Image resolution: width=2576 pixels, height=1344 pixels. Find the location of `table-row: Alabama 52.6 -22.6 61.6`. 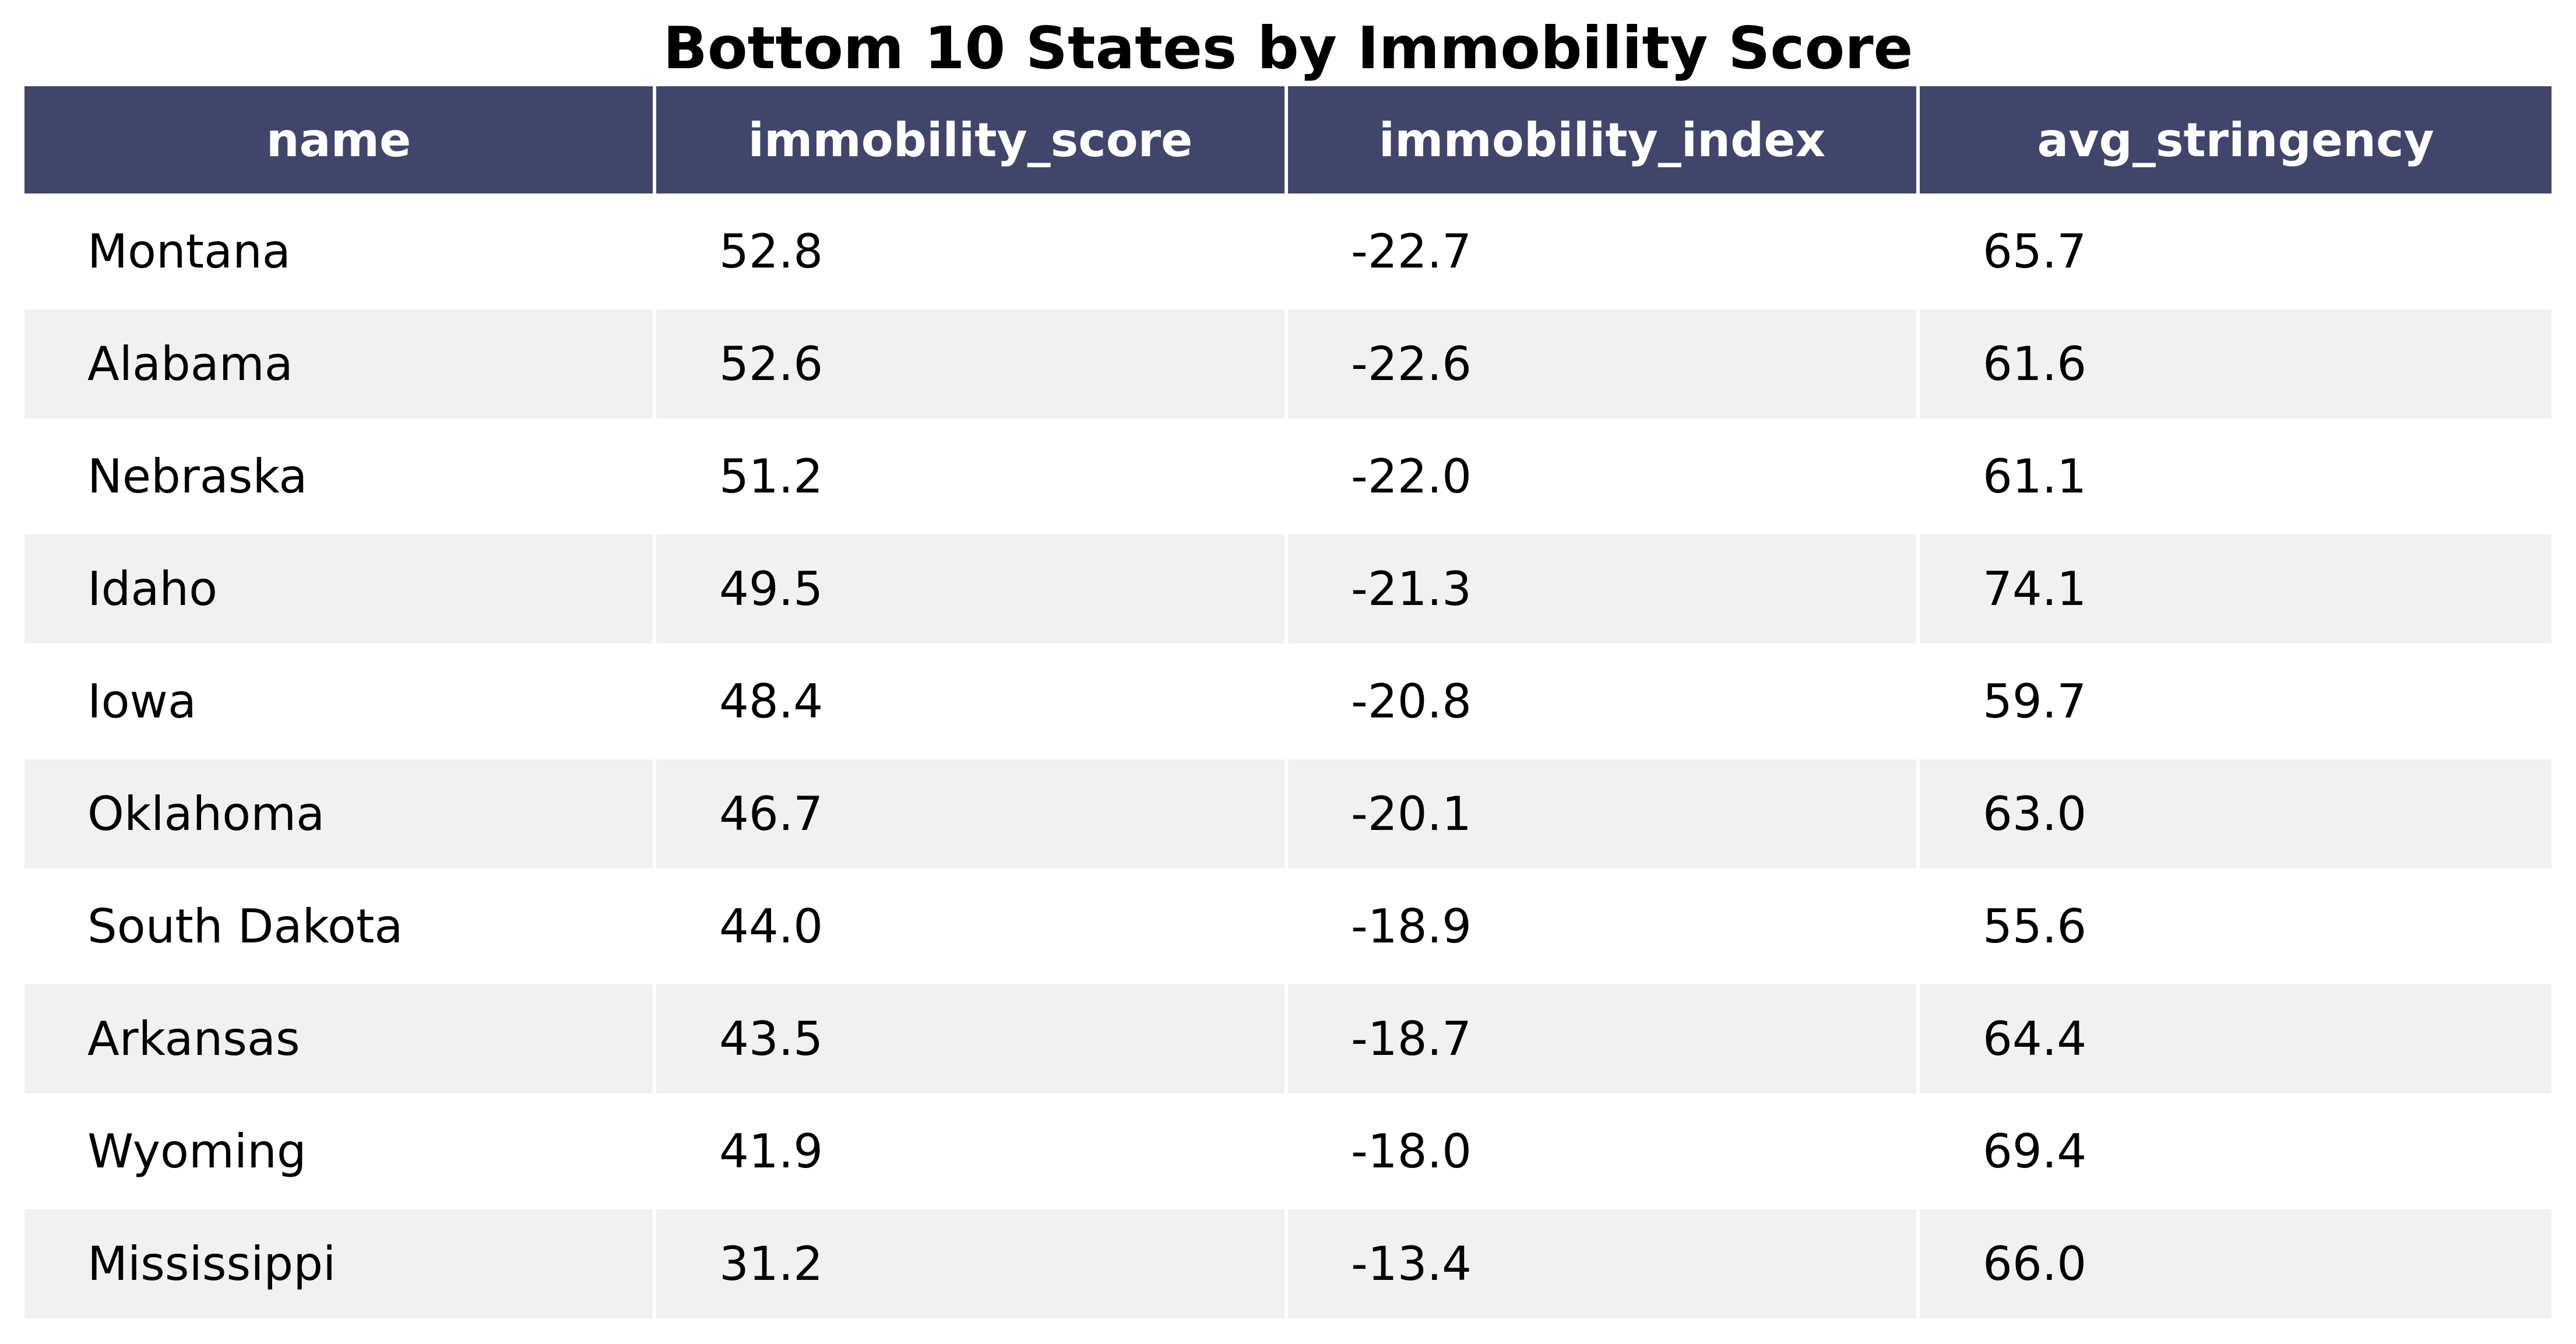

table-row: Alabama 52.6 -22.6 61.6 is located at coordinates (1288, 365).